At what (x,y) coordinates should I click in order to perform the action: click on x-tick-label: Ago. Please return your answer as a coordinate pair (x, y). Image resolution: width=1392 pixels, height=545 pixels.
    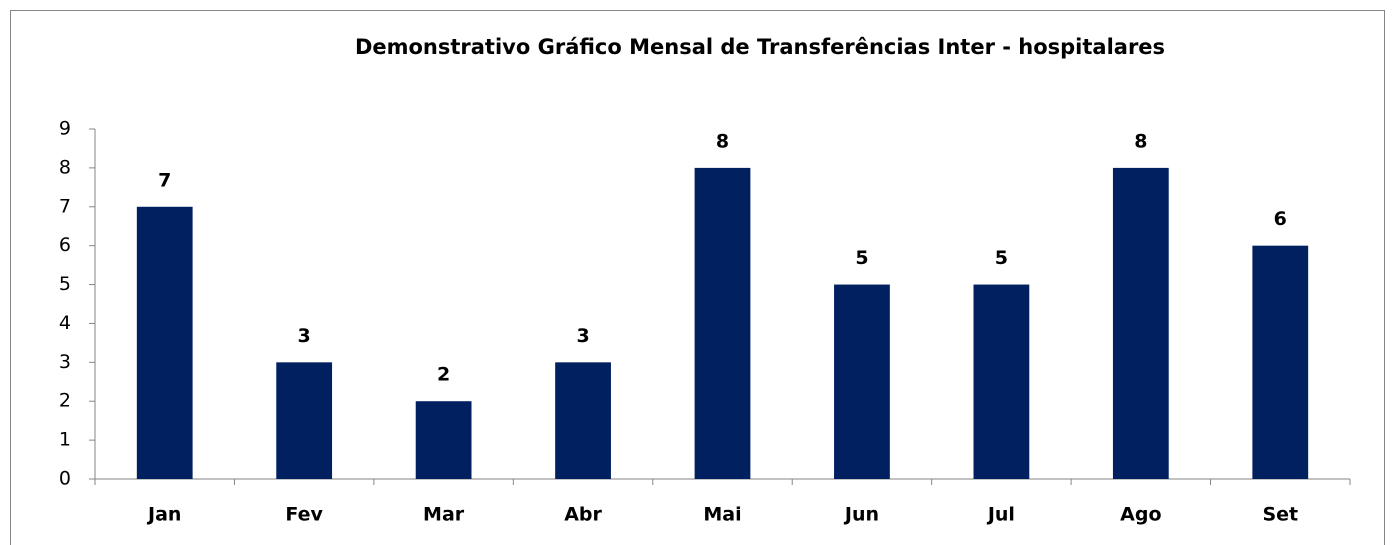
    Looking at the image, I should click on (1140, 515).